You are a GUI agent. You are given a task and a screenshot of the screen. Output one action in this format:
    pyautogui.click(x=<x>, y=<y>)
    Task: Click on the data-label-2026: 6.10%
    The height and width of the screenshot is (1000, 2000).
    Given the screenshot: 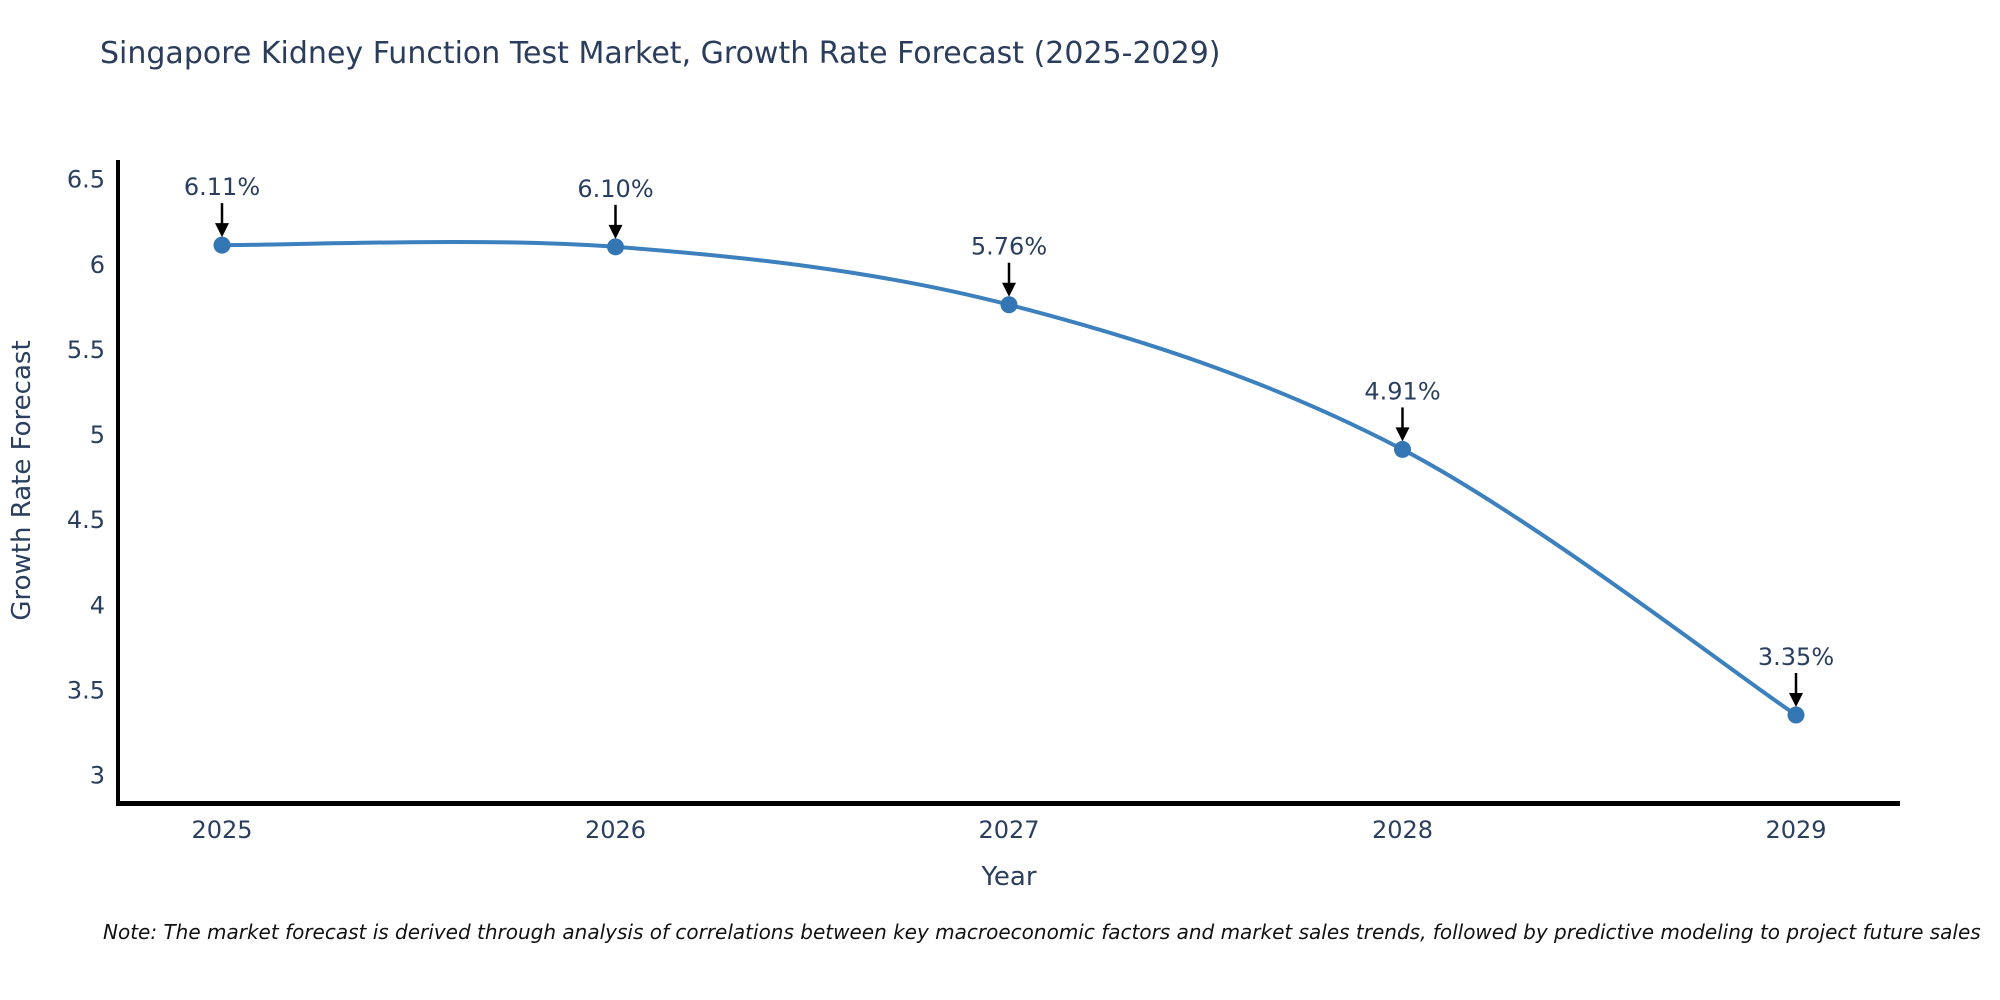 What is the action you would take?
    pyautogui.click(x=615, y=189)
    